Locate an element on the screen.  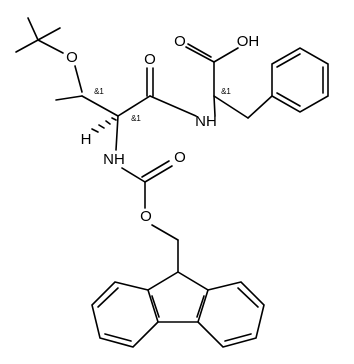
atom-label: H is located at coordinates (86, 139).